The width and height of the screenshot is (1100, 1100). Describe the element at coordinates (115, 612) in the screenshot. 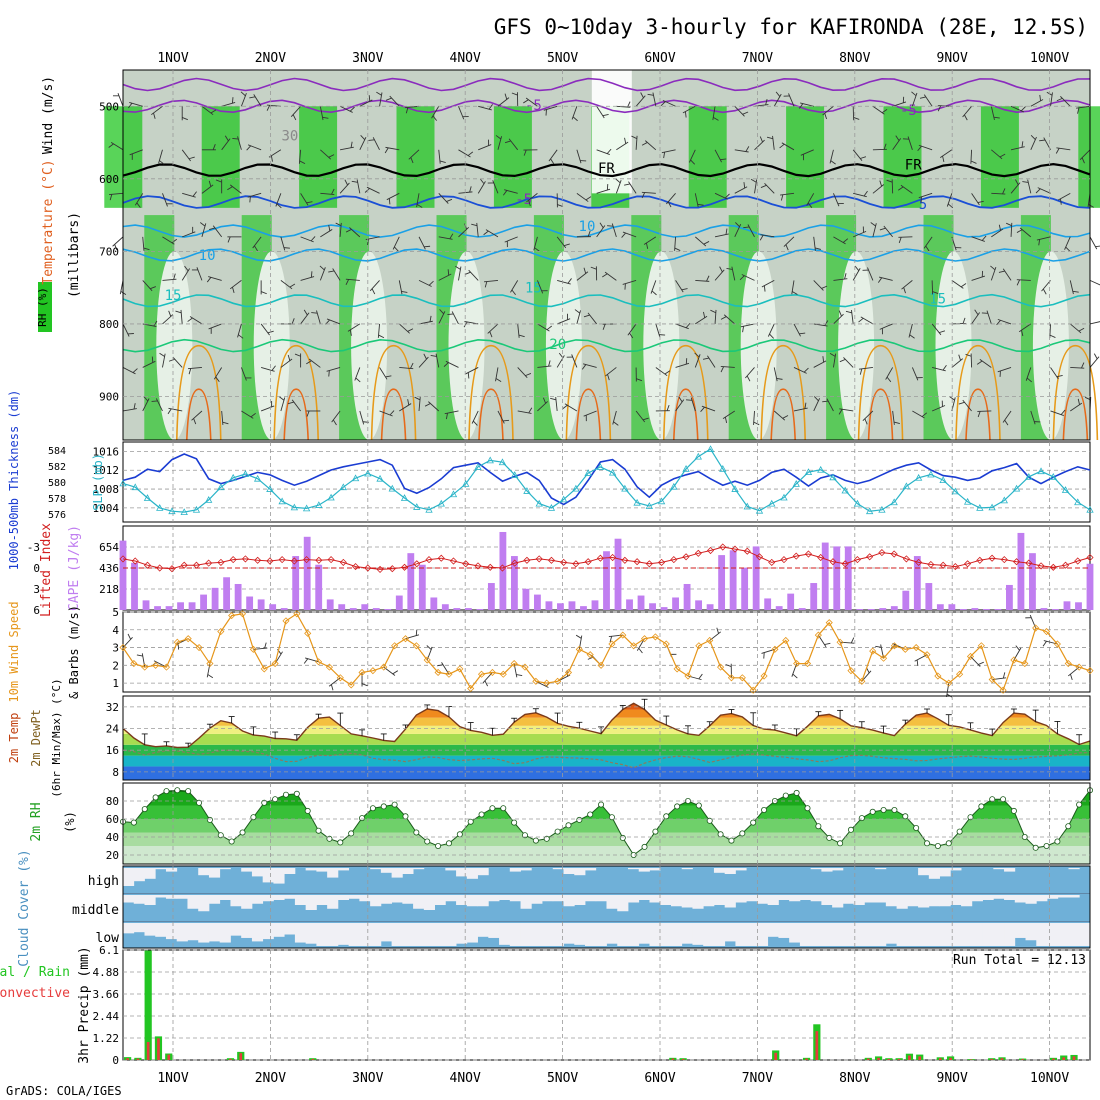

I see `y-tick-label: 5` at that location.